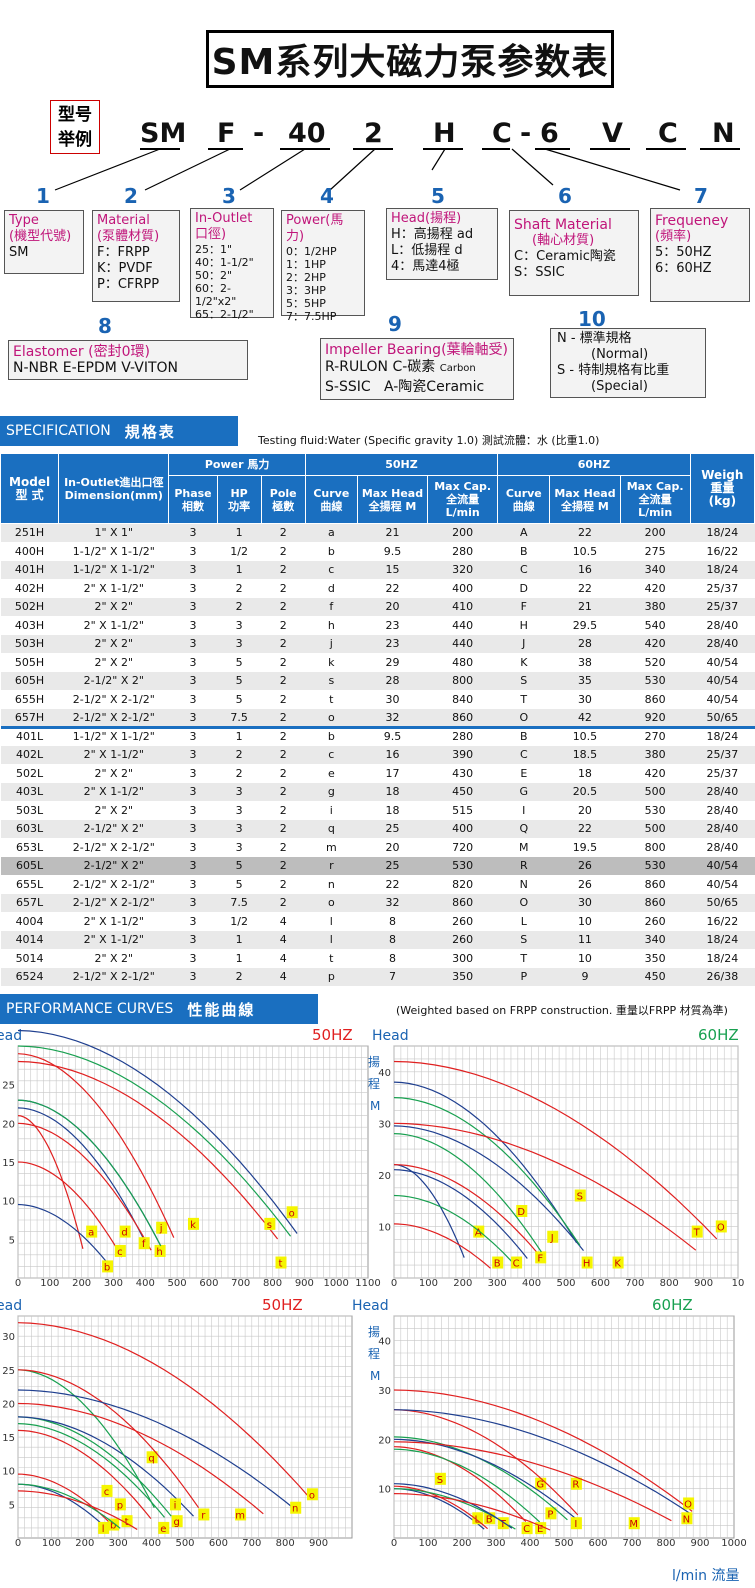 Image resolution: width=755 pixels, height=1588 pixels. What do you see at coordinates (585, 977) in the screenshot?
I see `table-cell: 9` at bounding box center [585, 977].